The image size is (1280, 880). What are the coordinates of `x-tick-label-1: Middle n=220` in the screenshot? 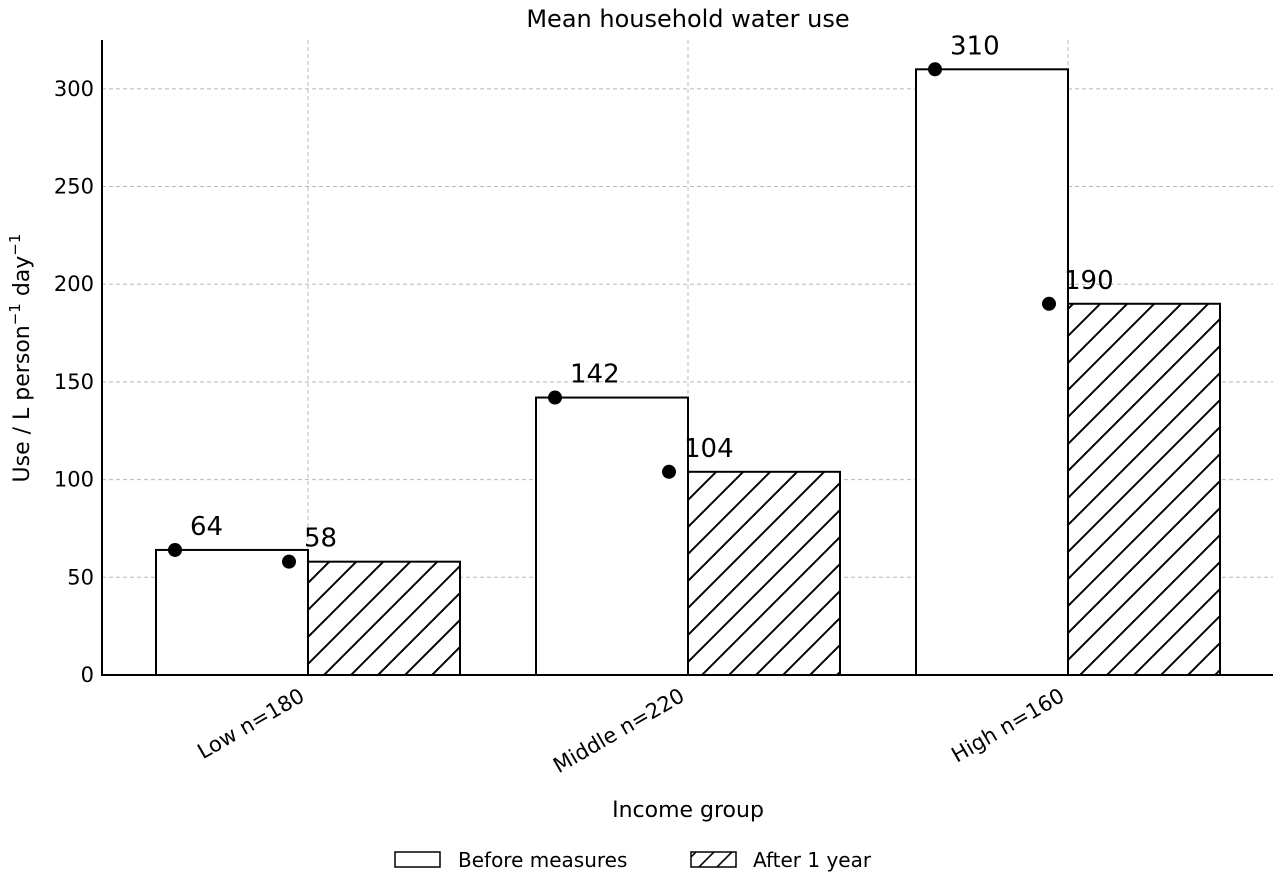 It's located at (618, 731).